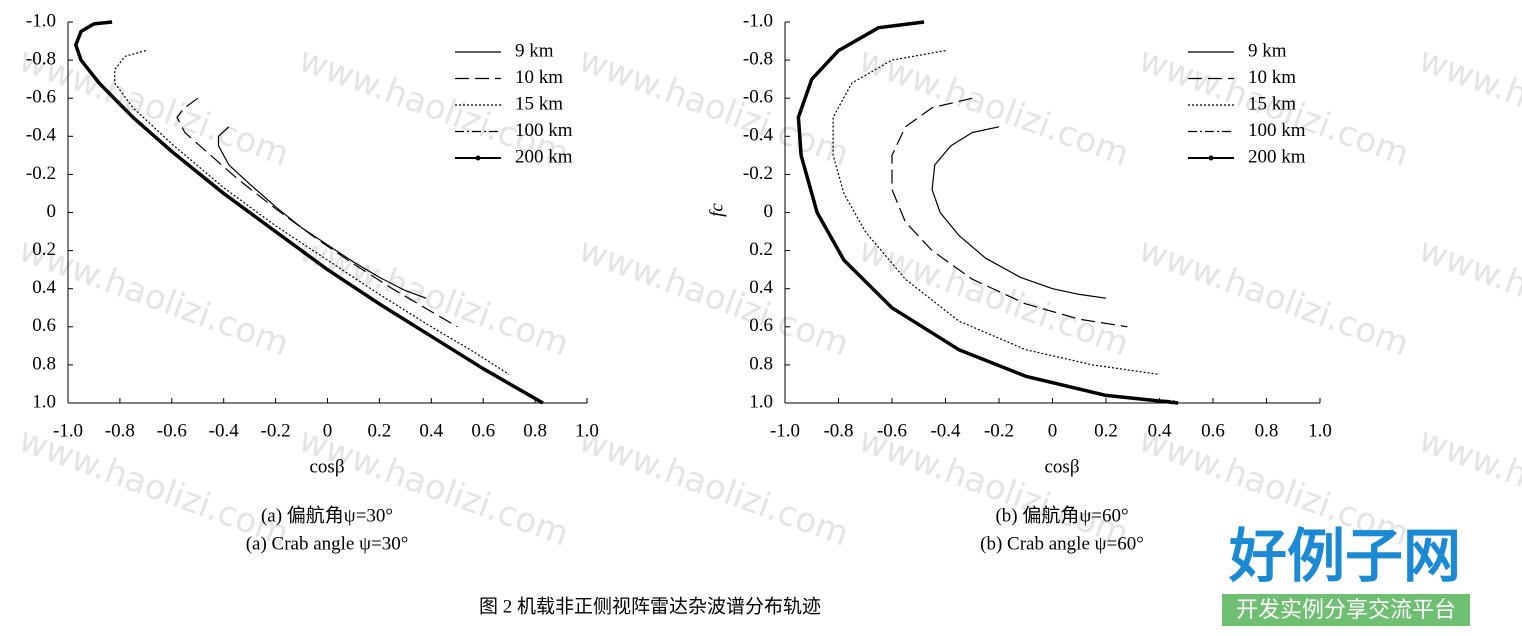 The width and height of the screenshot is (1522, 636). Describe the element at coordinates (1344, 556) in the screenshot. I see `logo-title: 好例子网` at that location.